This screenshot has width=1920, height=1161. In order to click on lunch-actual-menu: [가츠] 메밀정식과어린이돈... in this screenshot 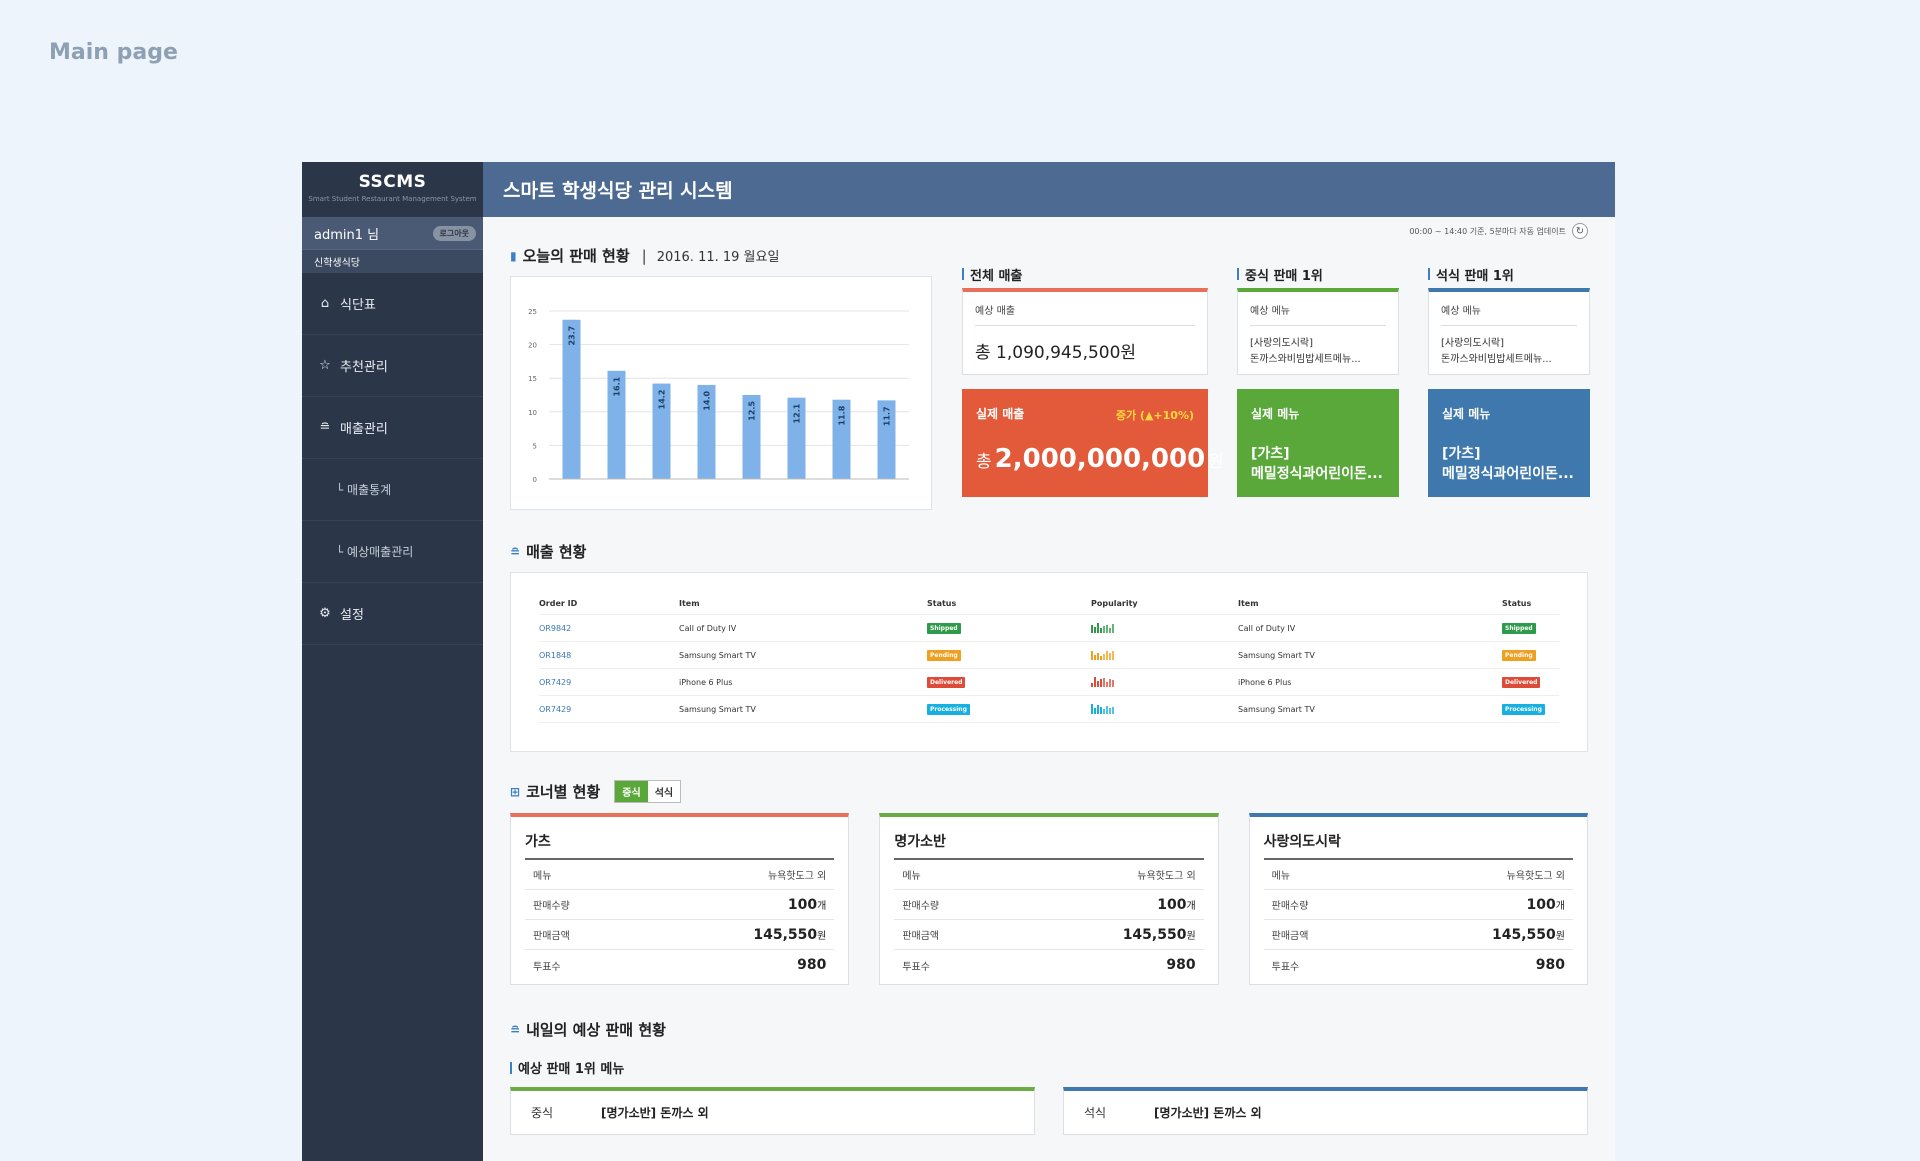, I will do `click(1318, 464)`.